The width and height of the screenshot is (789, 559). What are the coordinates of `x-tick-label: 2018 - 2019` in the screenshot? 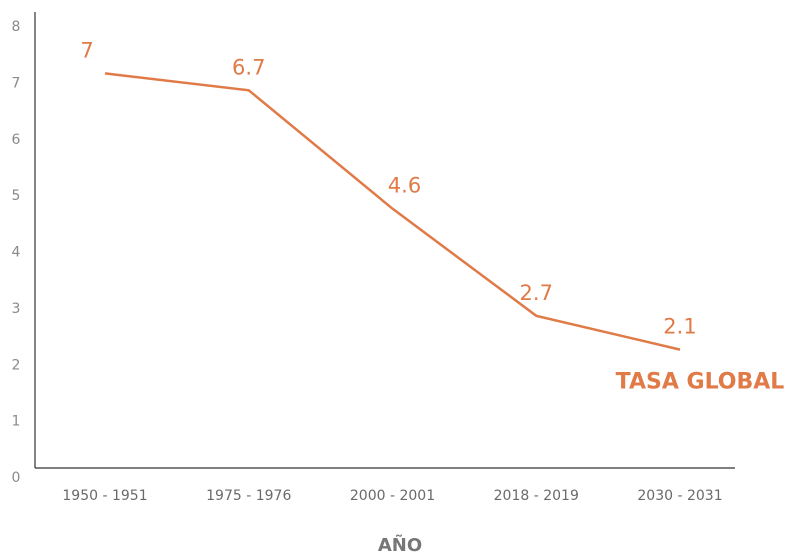 It's located at (536, 496).